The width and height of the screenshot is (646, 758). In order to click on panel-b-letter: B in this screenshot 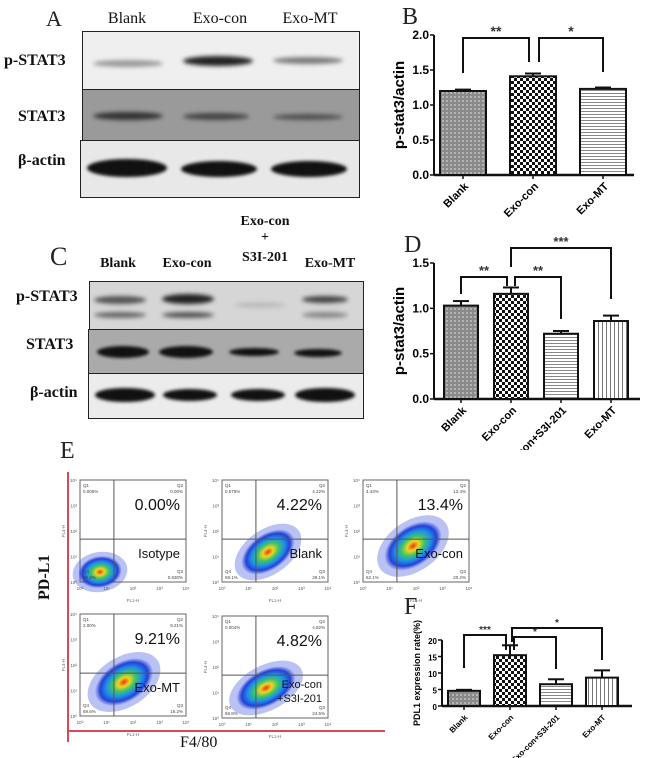, I will do `click(410, 17)`.